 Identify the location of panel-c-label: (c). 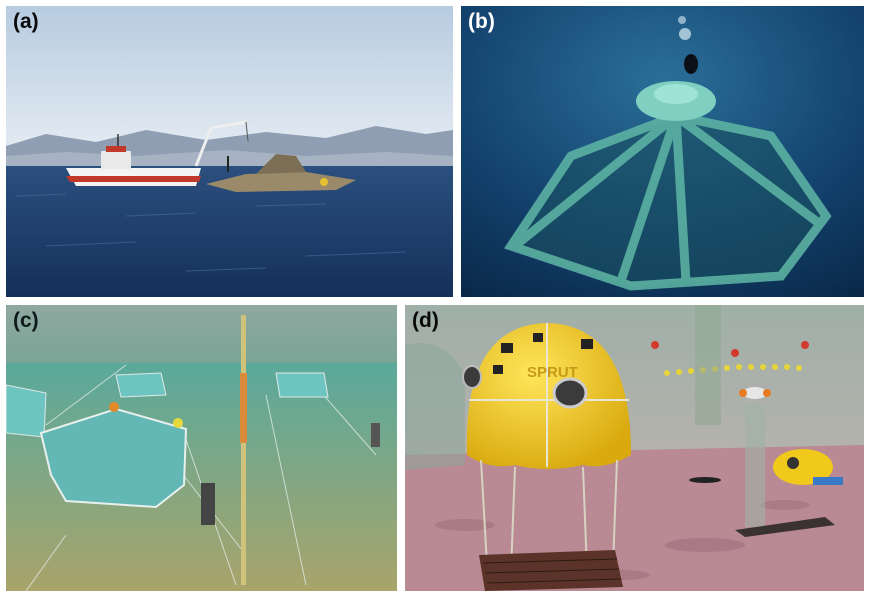
(26, 321).